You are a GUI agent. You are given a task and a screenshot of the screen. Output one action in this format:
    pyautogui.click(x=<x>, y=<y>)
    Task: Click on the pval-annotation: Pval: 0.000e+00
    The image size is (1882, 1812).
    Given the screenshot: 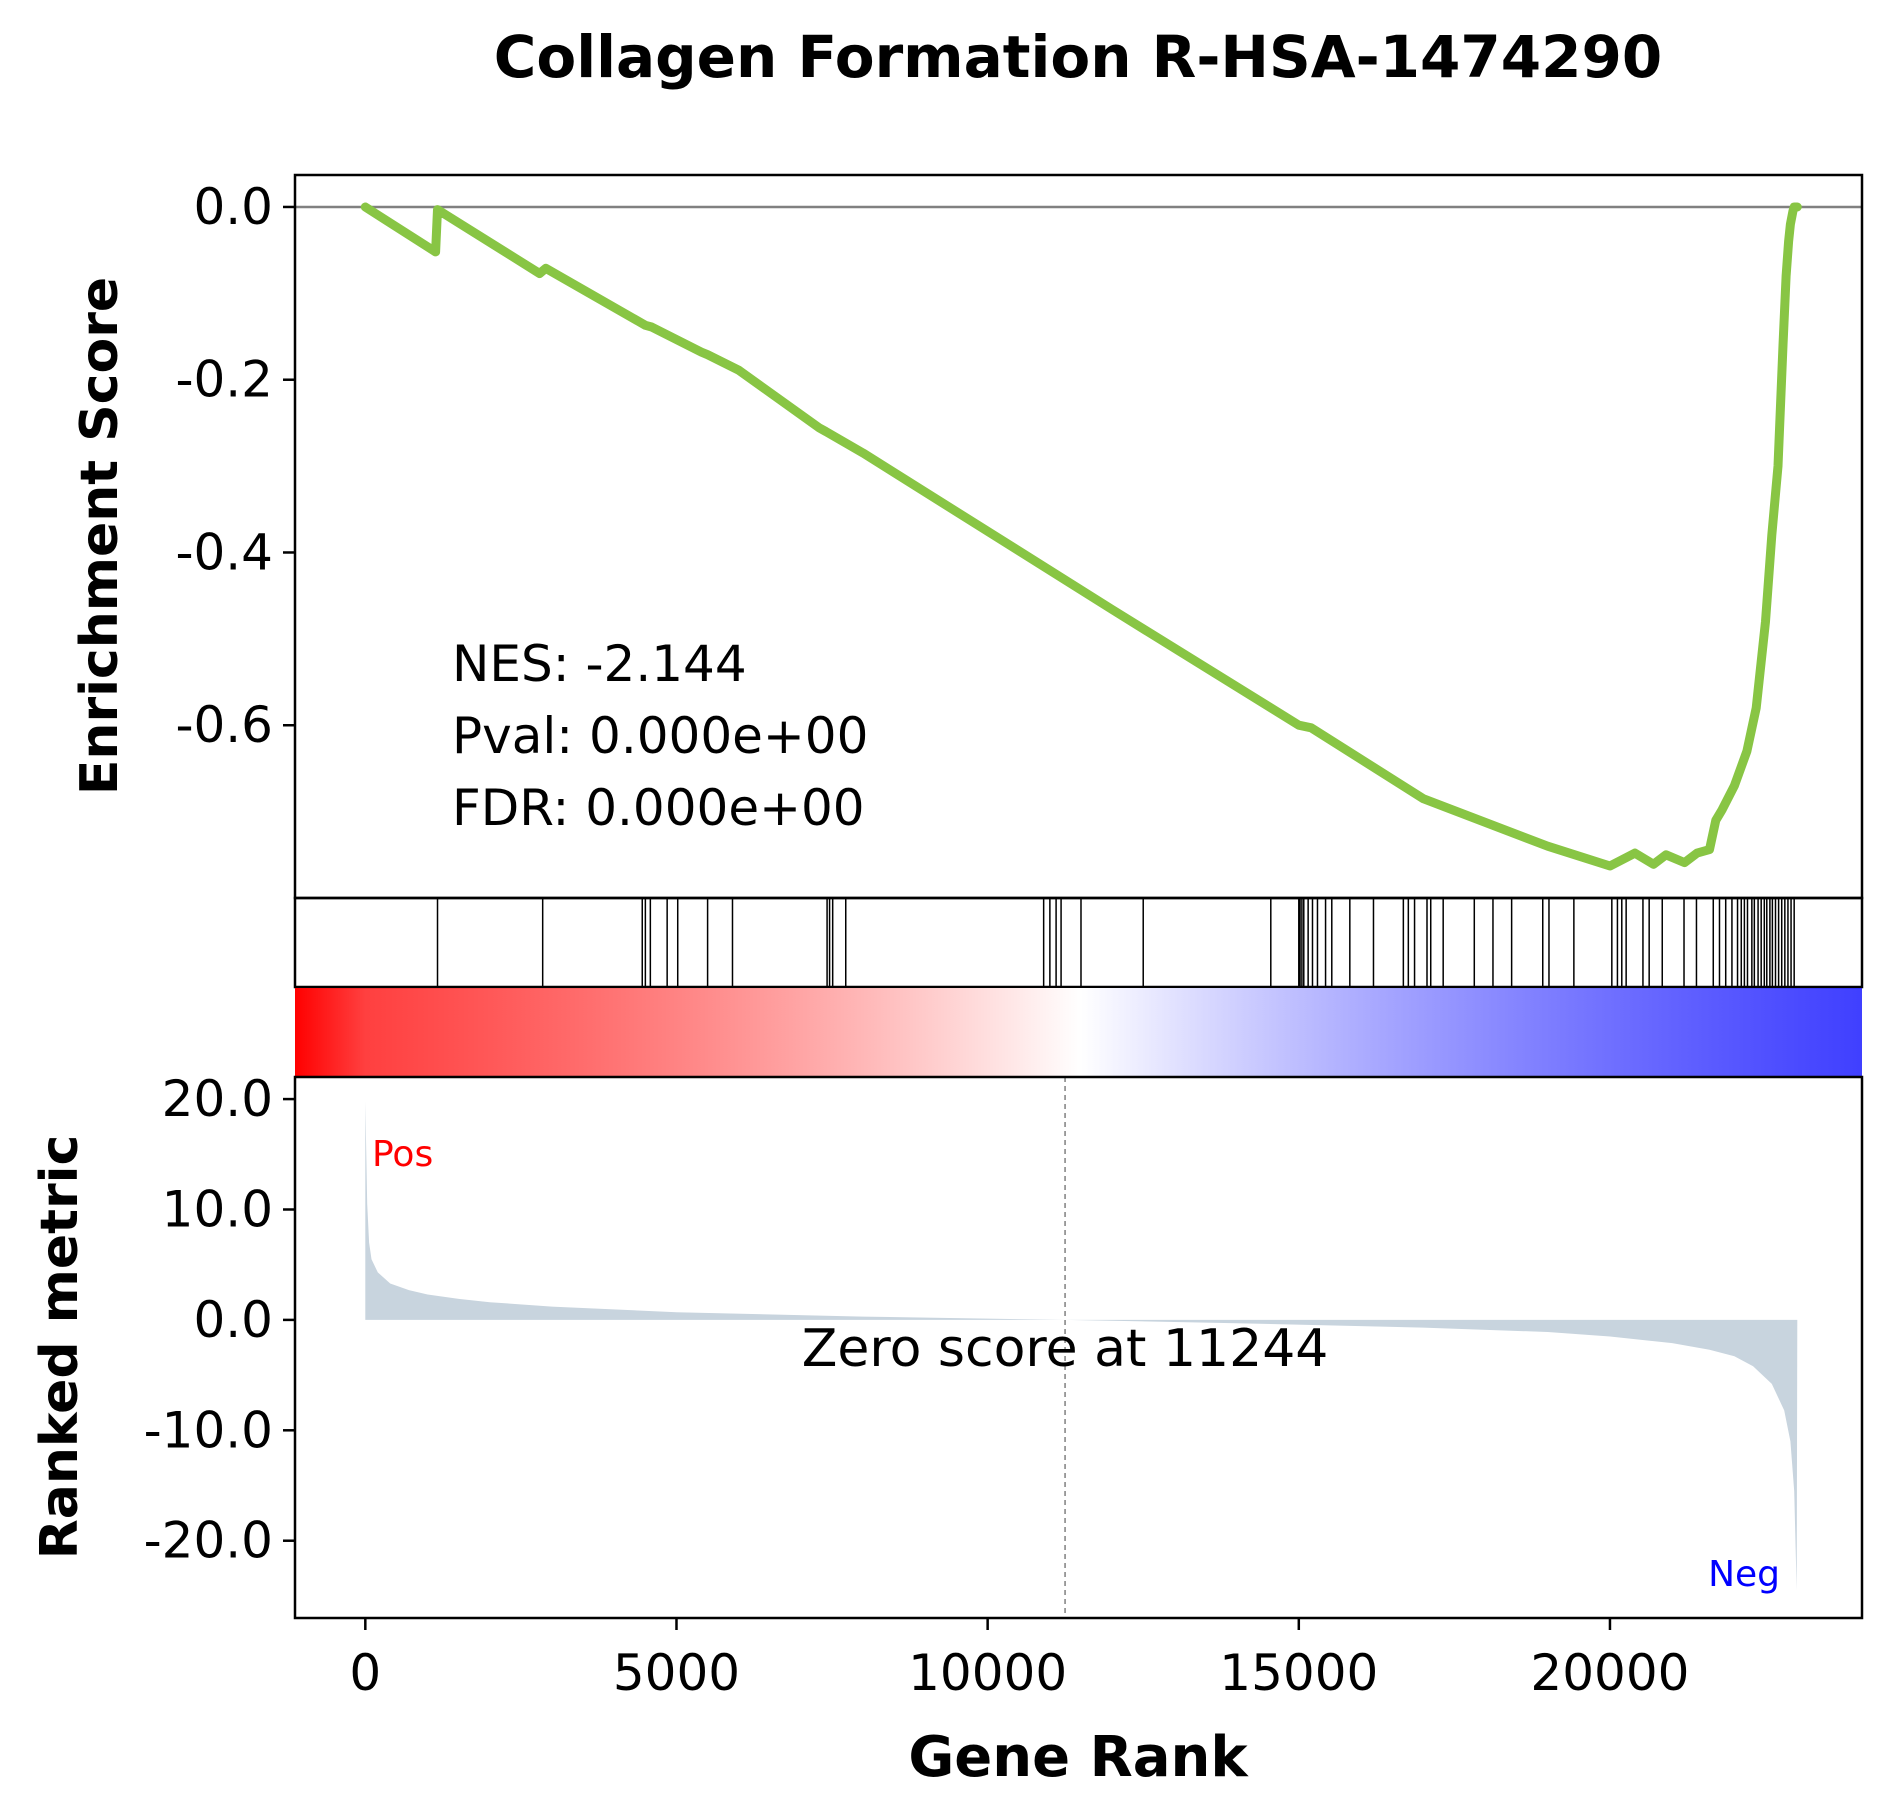 What is the action you would take?
    pyautogui.click(x=660, y=736)
    